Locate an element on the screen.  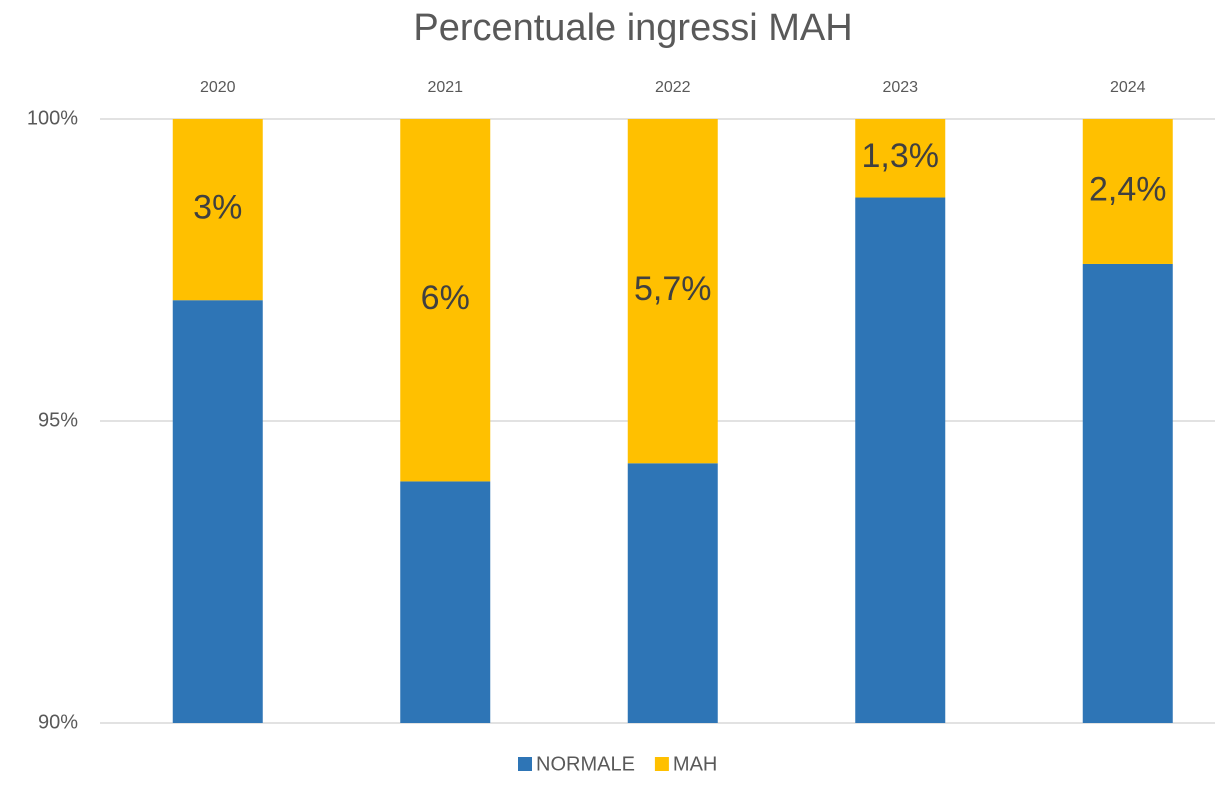
data-label: 6% is located at coordinates (445, 298).